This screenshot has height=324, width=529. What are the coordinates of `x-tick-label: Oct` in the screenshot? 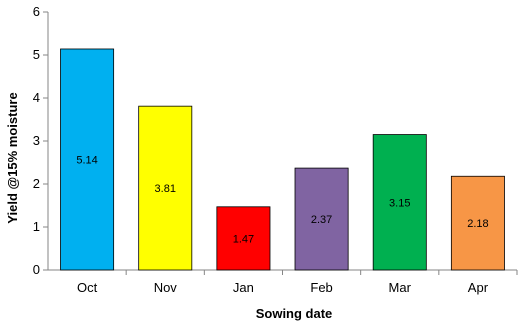 It's located at (87, 287).